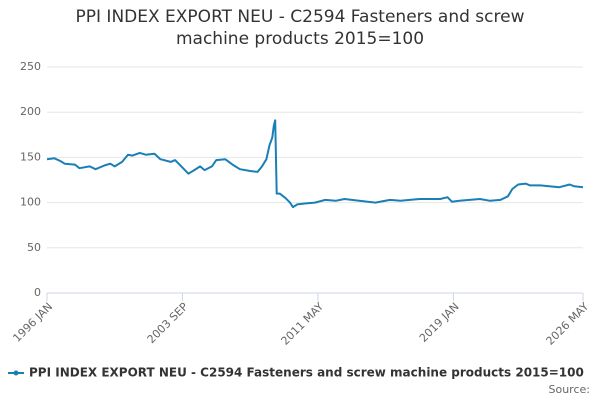  I want to click on source: Source:, so click(570, 389).